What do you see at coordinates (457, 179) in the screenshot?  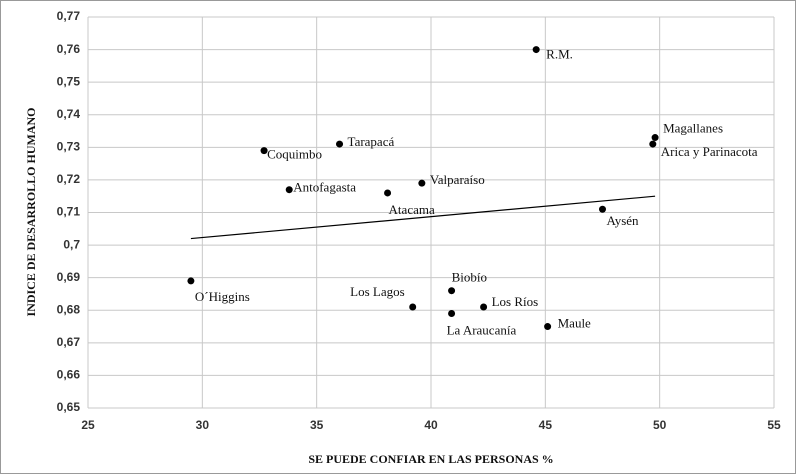 I see `point-label: Valparaíso` at bounding box center [457, 179].